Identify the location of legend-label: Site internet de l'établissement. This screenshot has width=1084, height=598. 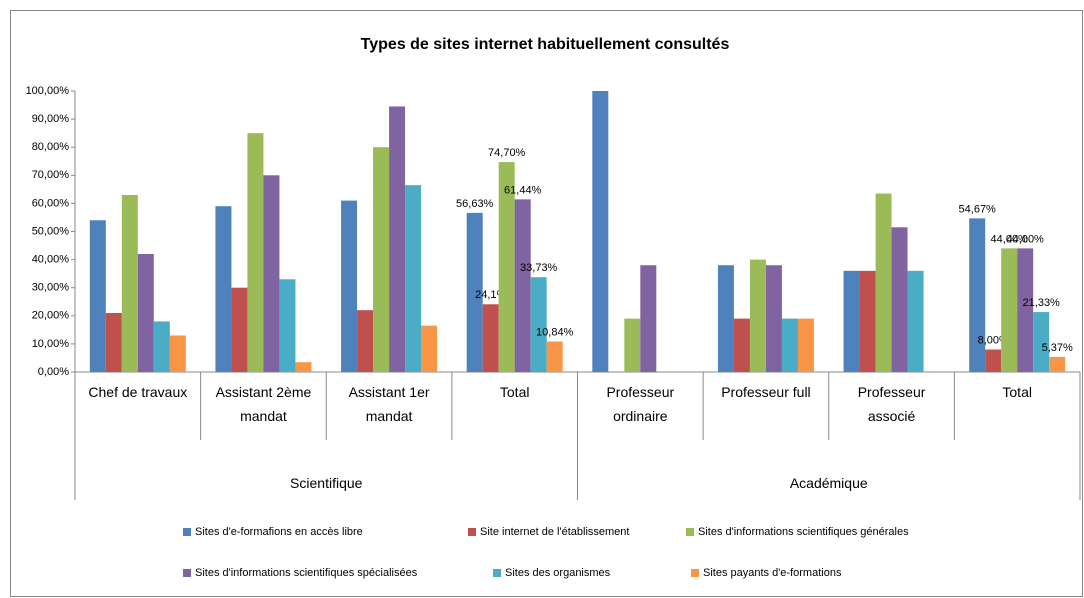
(554, 532).